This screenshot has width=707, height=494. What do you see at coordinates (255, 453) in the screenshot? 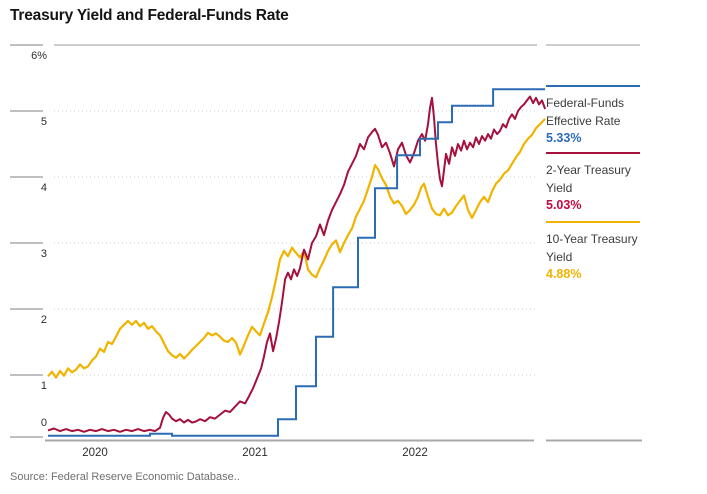
I see `x-axis-label: 2021` at bounding box center [255, 453].